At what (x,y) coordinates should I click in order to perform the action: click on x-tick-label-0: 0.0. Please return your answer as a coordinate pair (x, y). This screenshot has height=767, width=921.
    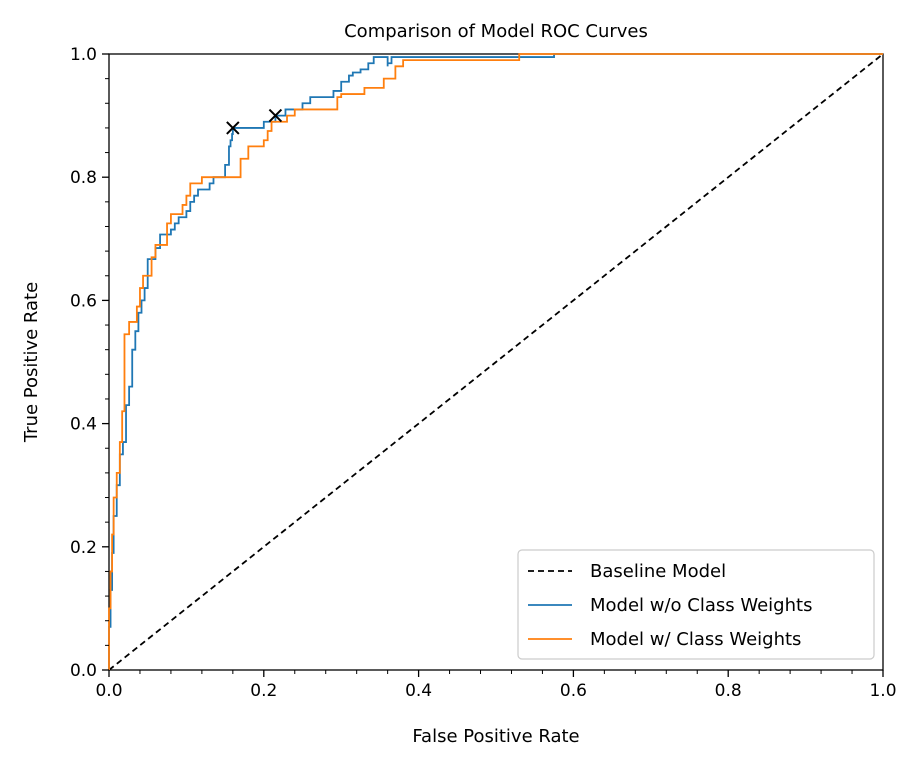
    Looking at the image, I should click on (108, 691).